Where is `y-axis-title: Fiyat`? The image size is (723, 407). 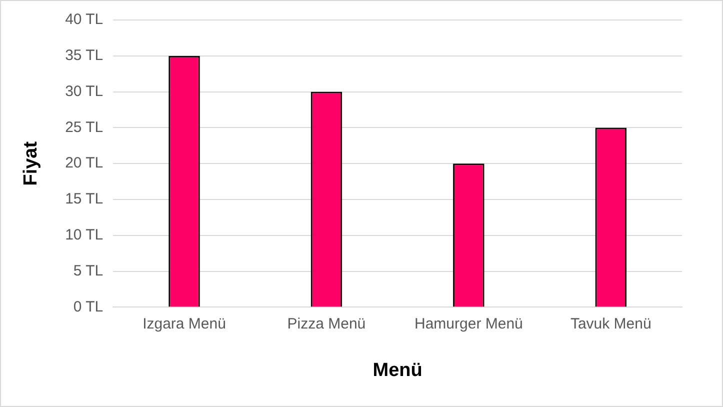 y-axis-title: Fiyat is located at coordinates (31, 163).